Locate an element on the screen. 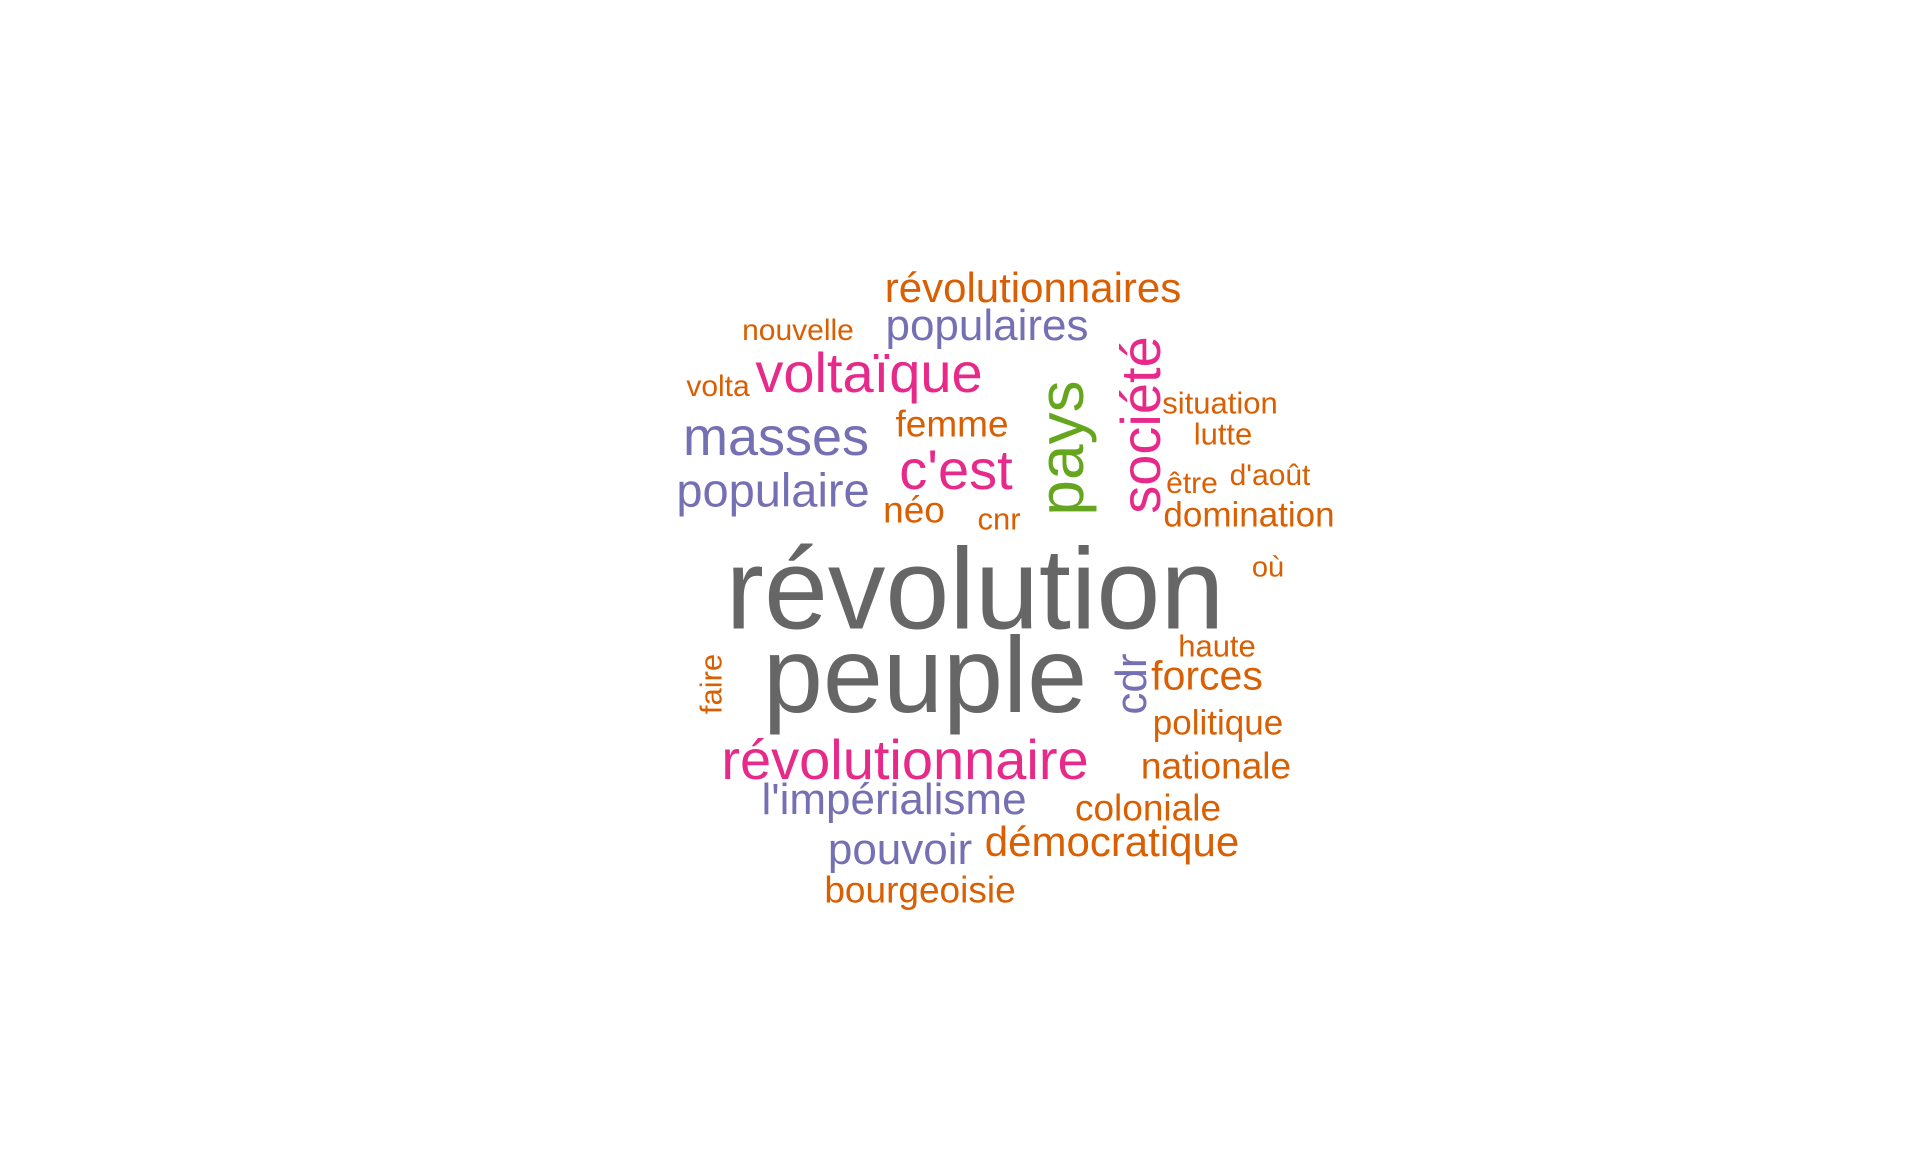 The height and width of the screenshot is (1152, 1920). word-coloniale: coloniale is located at coordinates (1148, 808).